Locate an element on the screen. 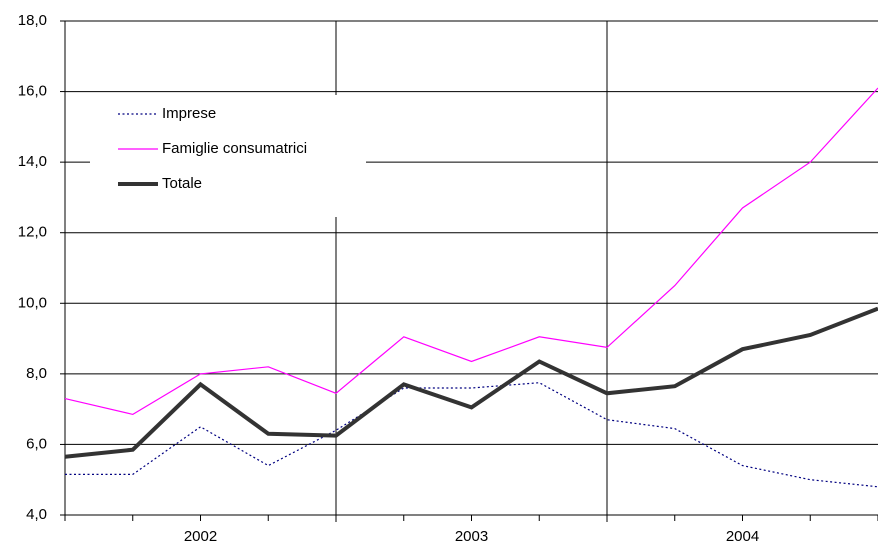 The height and width of the screenshot is (547, 878). x-tick-label: 2004 is located at coordinates (742, 536).